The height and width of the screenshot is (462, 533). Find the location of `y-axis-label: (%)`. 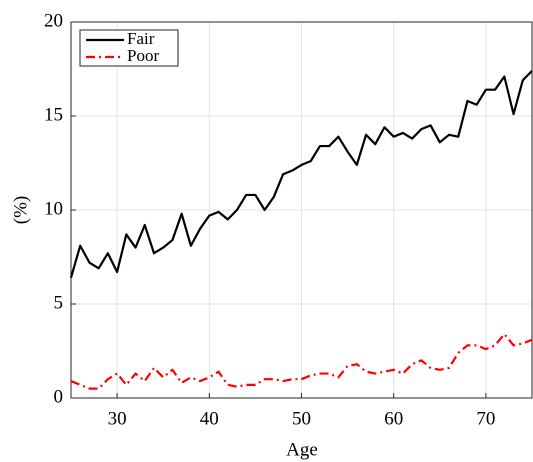

y-axis-label: (%) is located at coordinates (20, 210).